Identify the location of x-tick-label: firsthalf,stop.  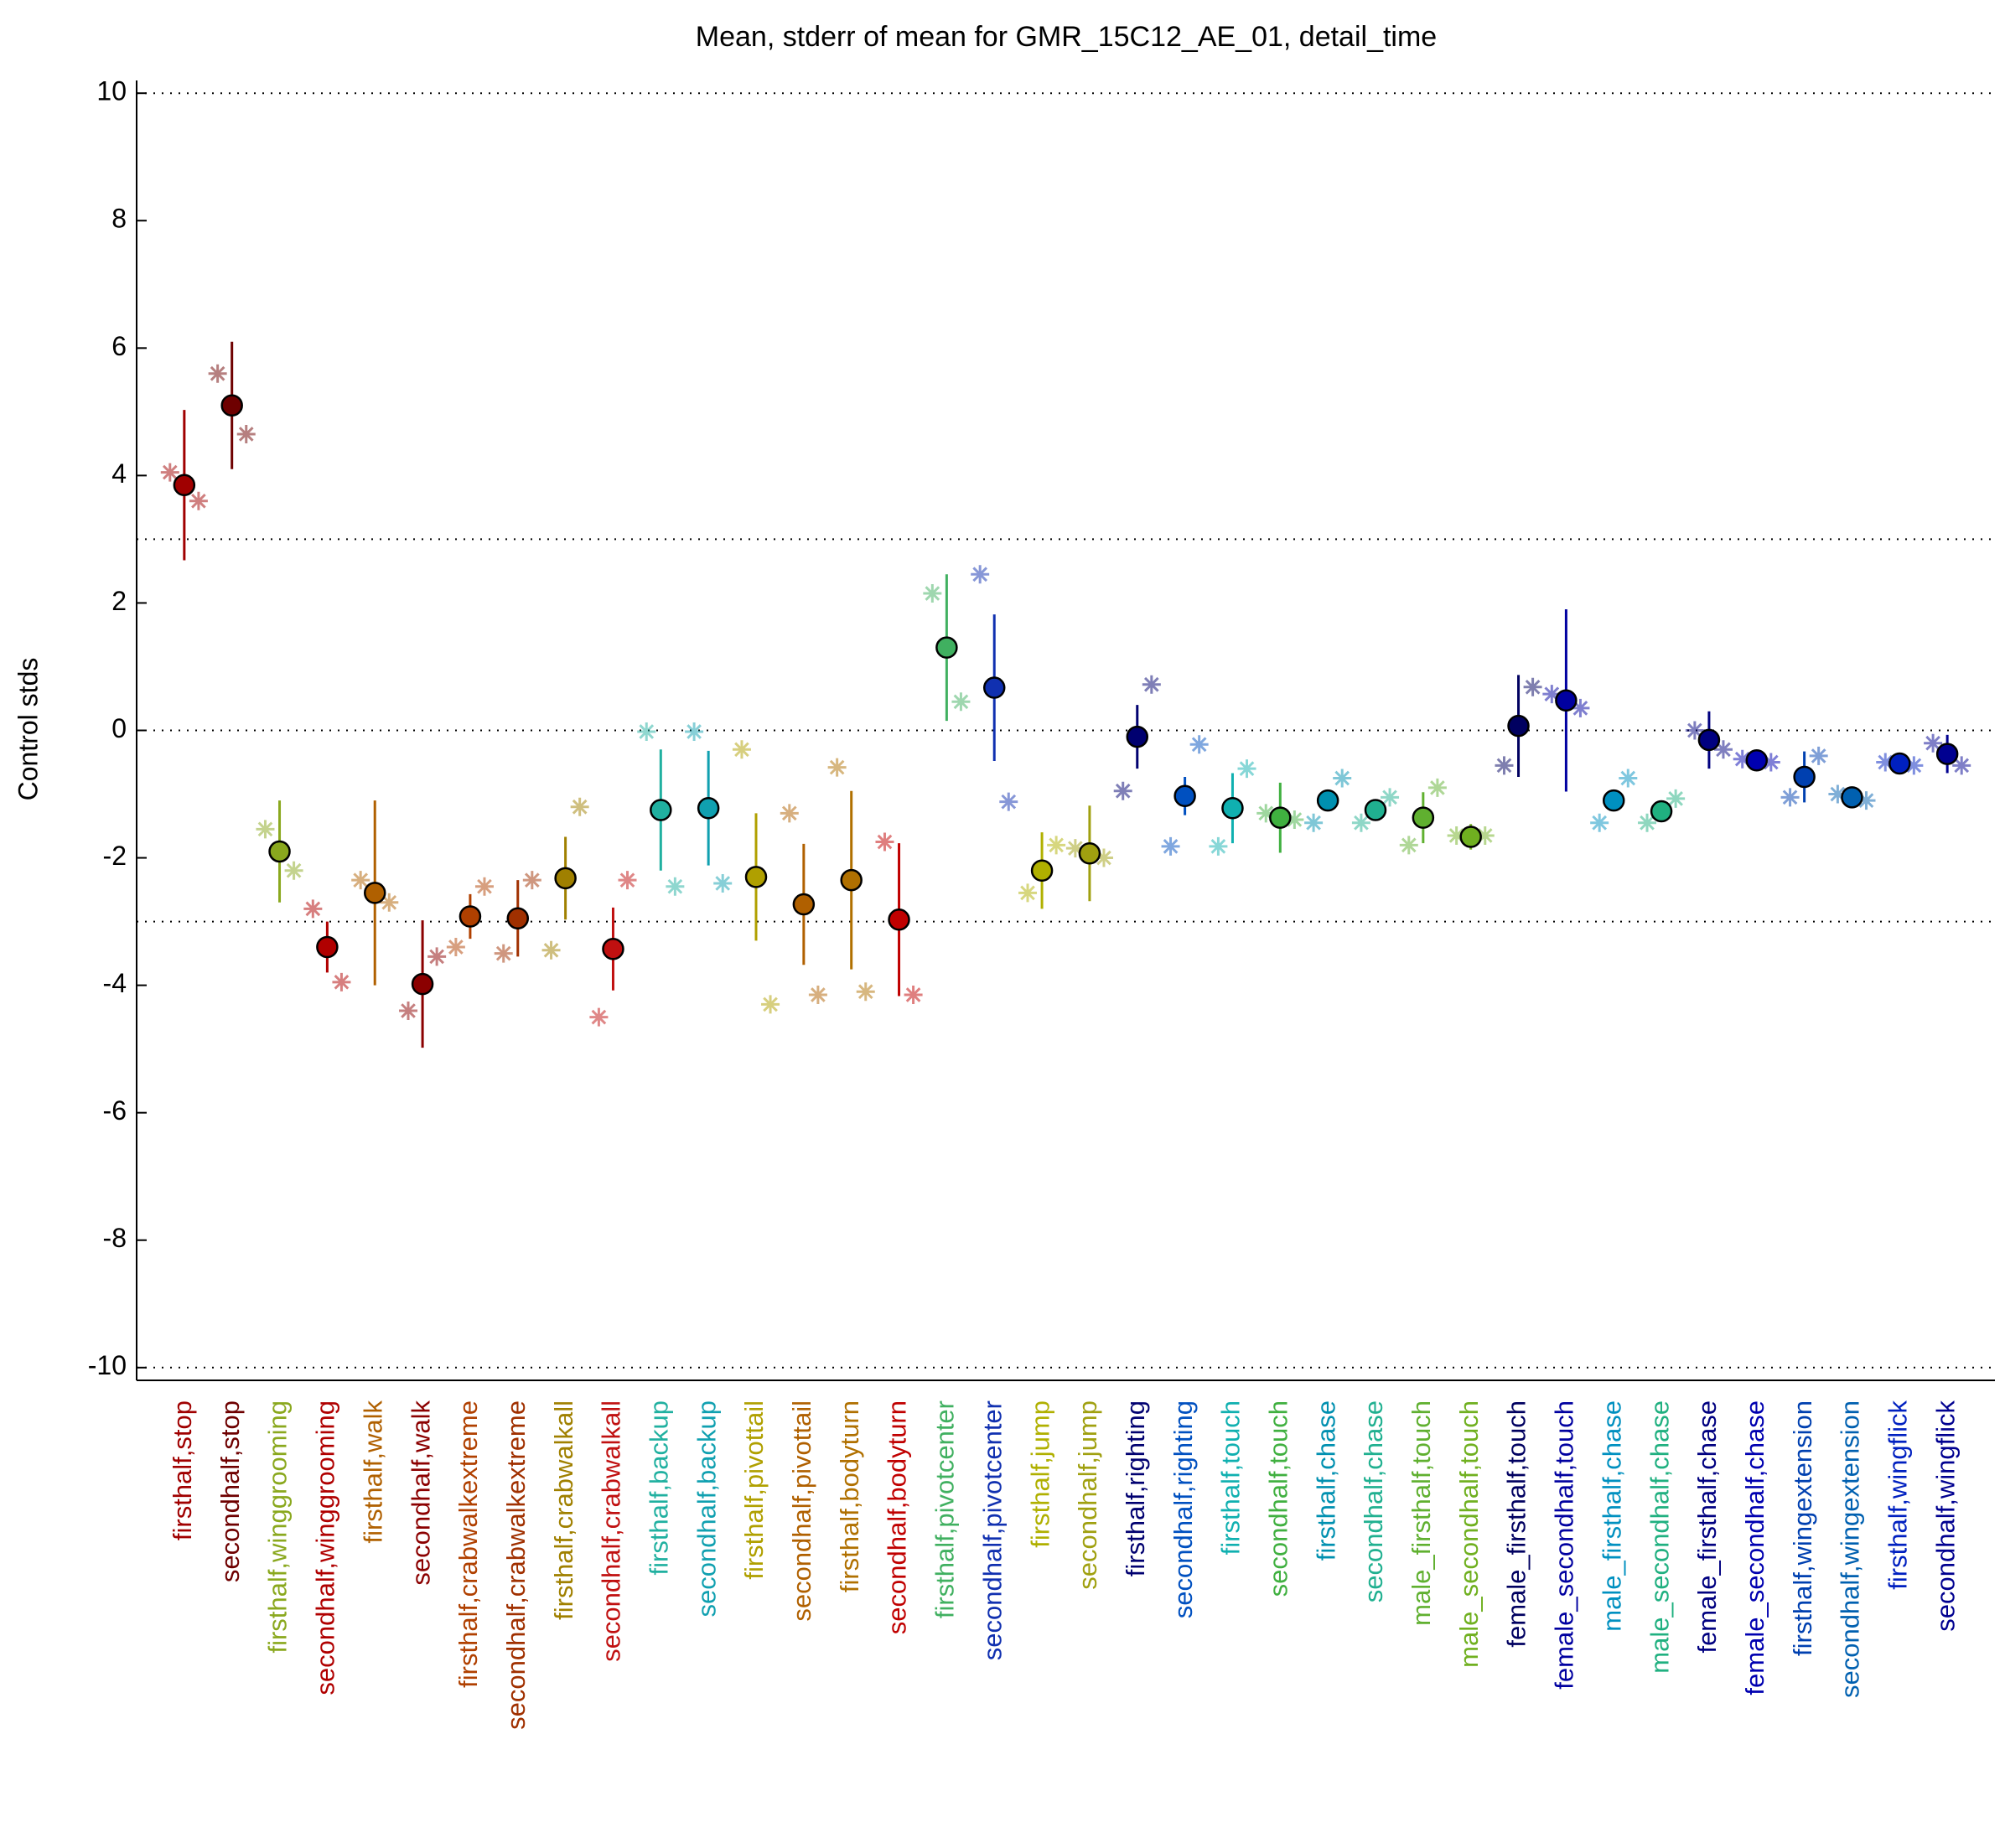
(183, 1470).